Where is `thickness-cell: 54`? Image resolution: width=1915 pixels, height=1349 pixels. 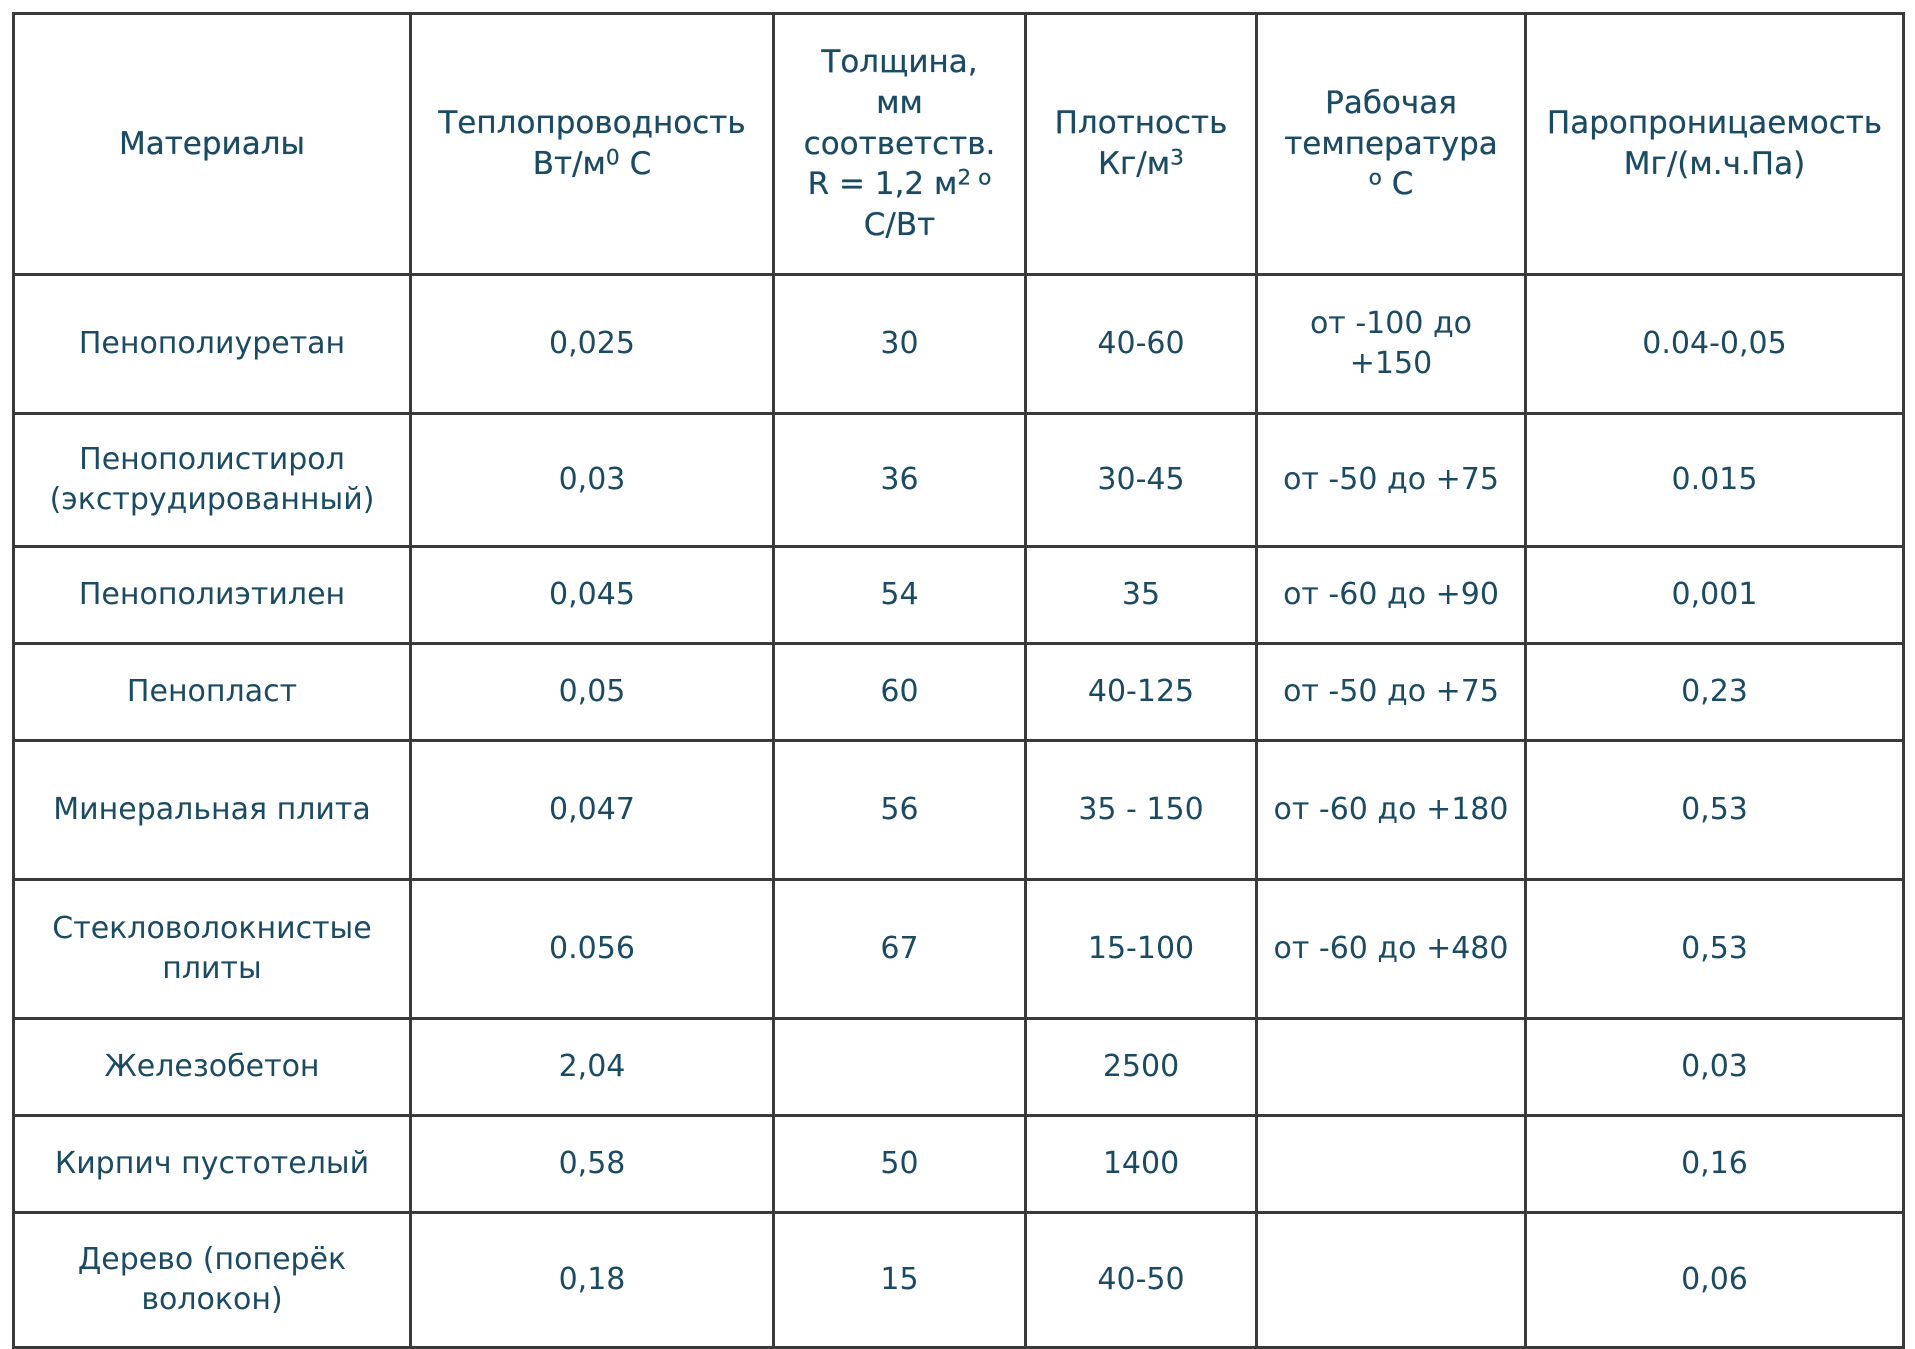
thickness-cell: 54 is located at coordinates (899, 595).